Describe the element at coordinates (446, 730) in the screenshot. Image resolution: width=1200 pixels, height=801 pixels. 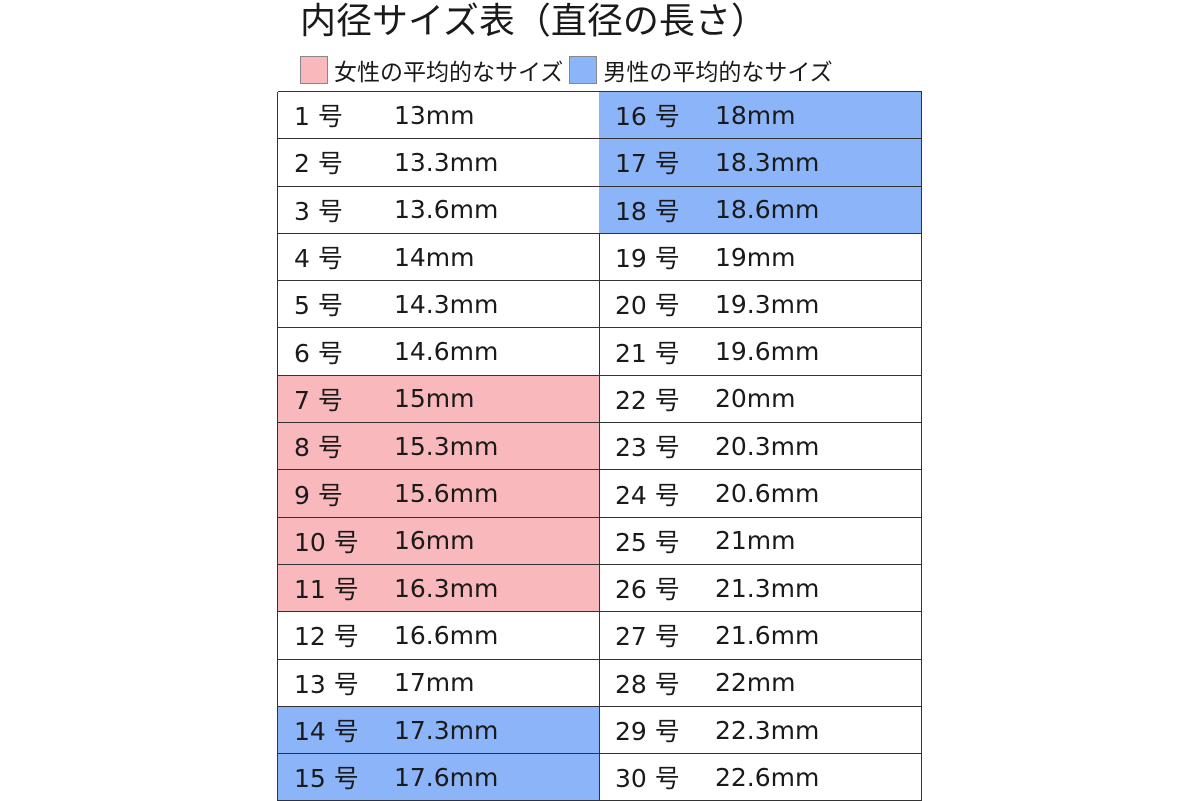
I see `diameter-value: 17.3mm` at that location.